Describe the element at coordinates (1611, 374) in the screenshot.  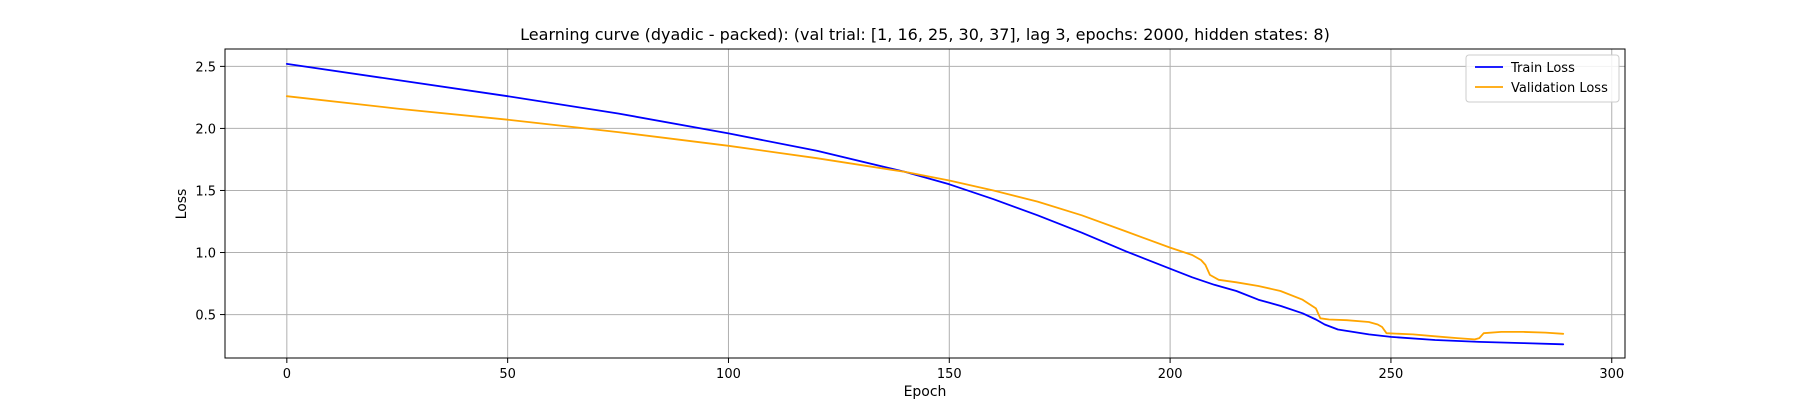
I see `x-tick-label: 300` at that location.